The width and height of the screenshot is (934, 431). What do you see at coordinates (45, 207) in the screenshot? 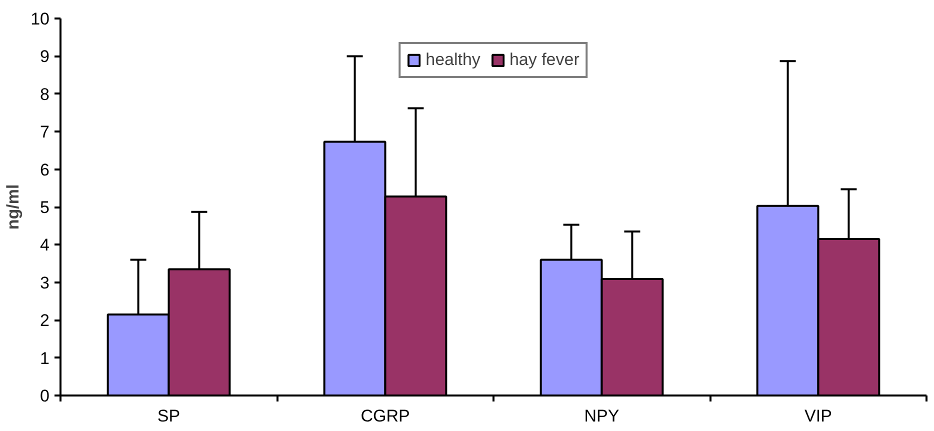
I see `y-tick-label: 5` at bounding box center [45, 207].